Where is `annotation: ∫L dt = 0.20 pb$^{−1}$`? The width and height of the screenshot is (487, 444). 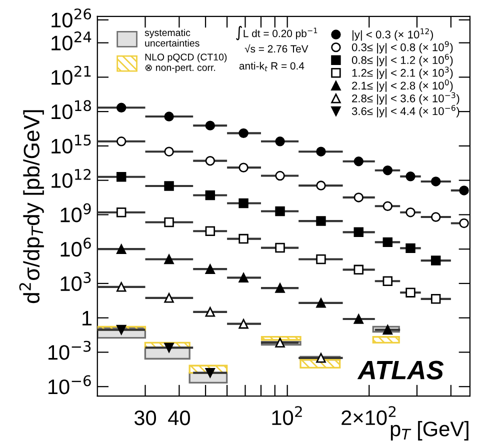
annotation: ∫L dt = 0.20 pb$^{−1}$ is located at coordinates (277, 33).